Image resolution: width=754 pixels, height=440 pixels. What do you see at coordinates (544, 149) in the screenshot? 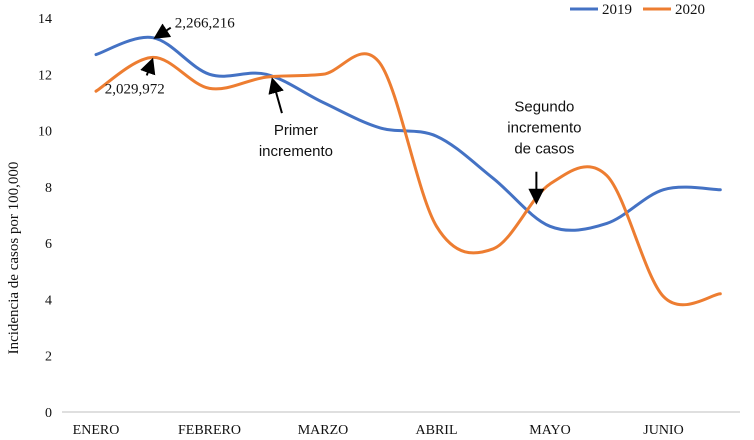
I see `annotation-segundo-incremento: de casos` at bounding box center [544, 149].